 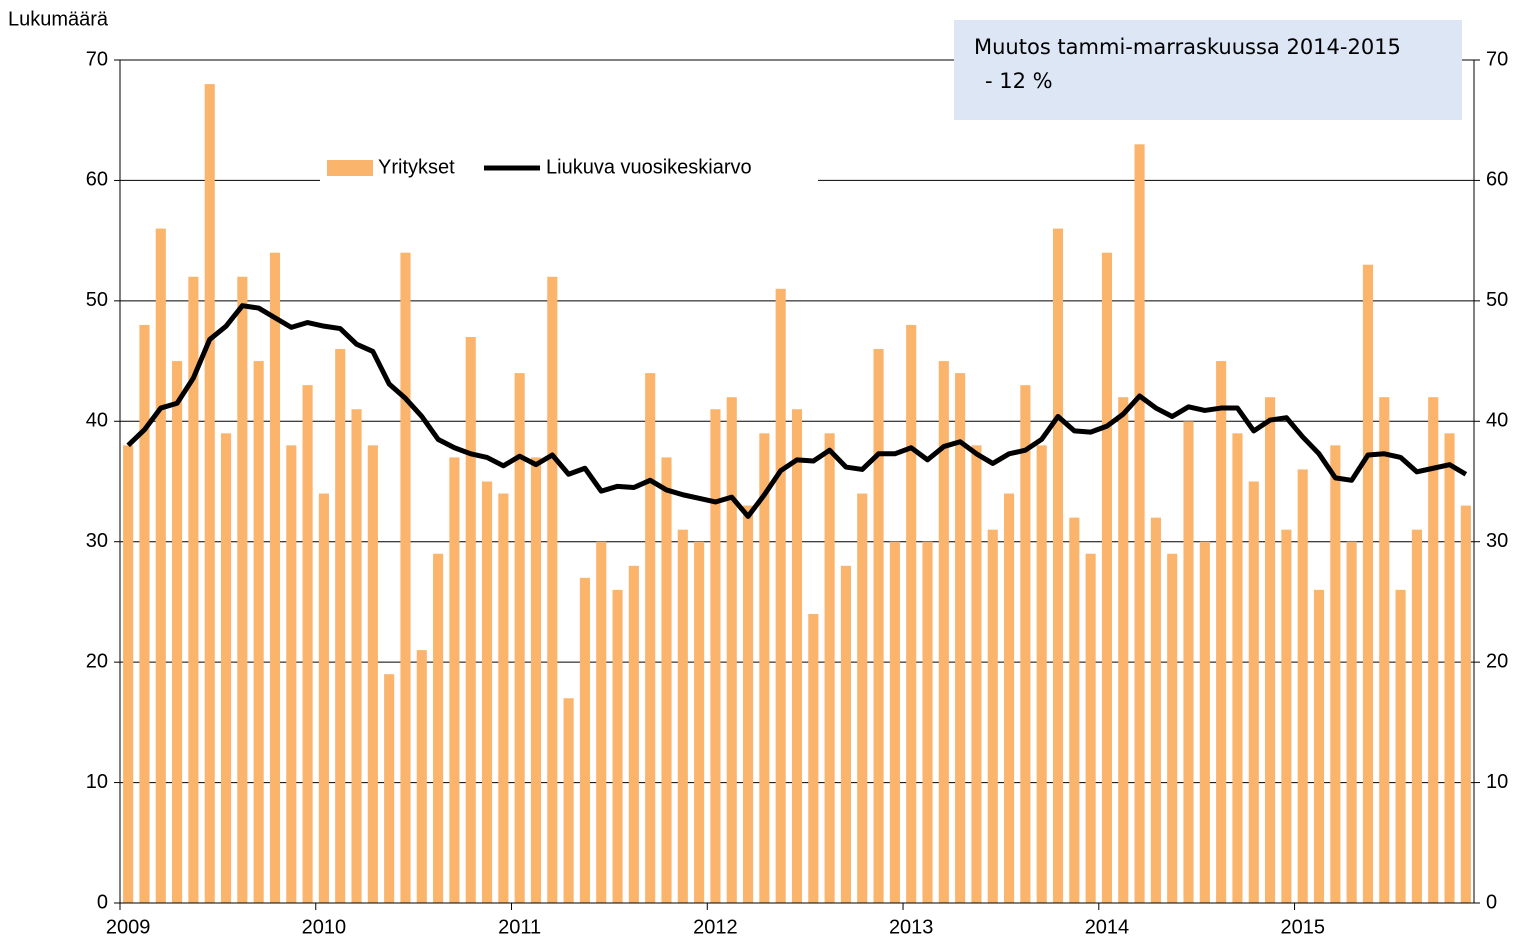 What do you see at coordinates (1187, 47) in the screenshot?
I see `annotation: Muutos tammi-marraskuussa 2014-2015` at bounding box center [1187, 47].